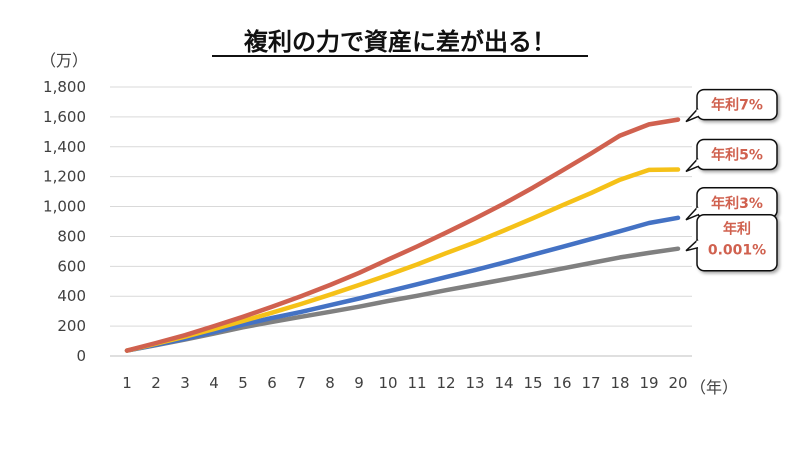  I want to click on legend-callout: 年利3%, so click(731, 204).